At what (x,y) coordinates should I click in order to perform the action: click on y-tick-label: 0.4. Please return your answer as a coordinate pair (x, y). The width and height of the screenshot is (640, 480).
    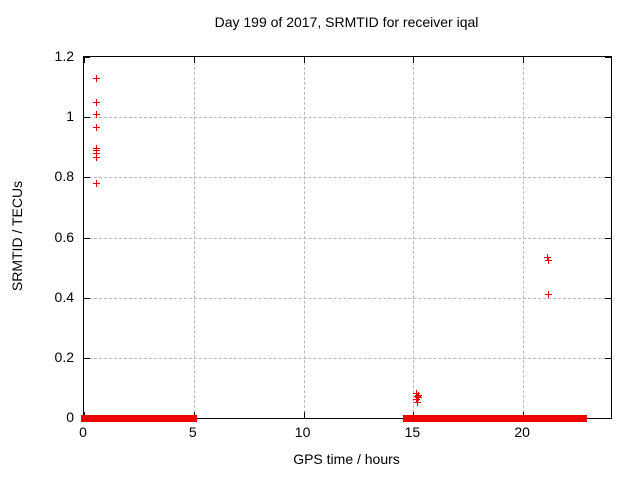
    Looking at the image, I should click on (64, 296).